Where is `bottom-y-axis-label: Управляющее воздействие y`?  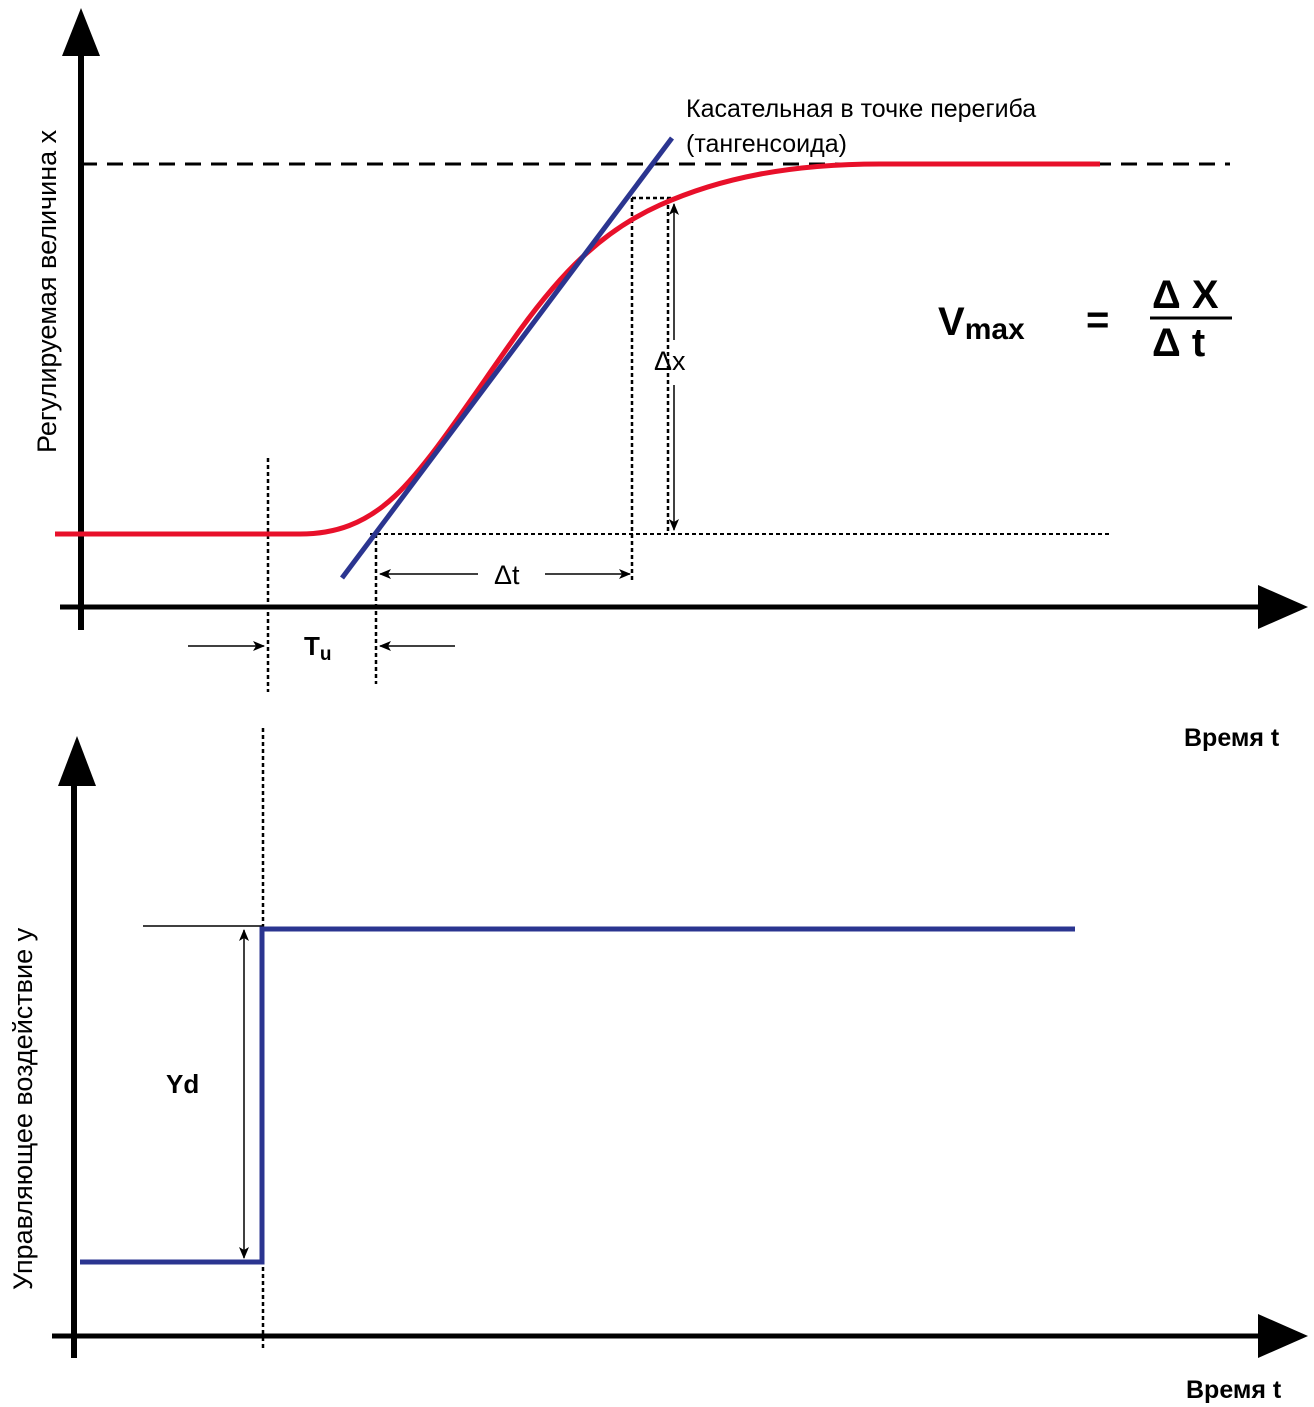
bottom-y-axis-label: Управляющее воздействие y is located at coordinates (23, 1108).